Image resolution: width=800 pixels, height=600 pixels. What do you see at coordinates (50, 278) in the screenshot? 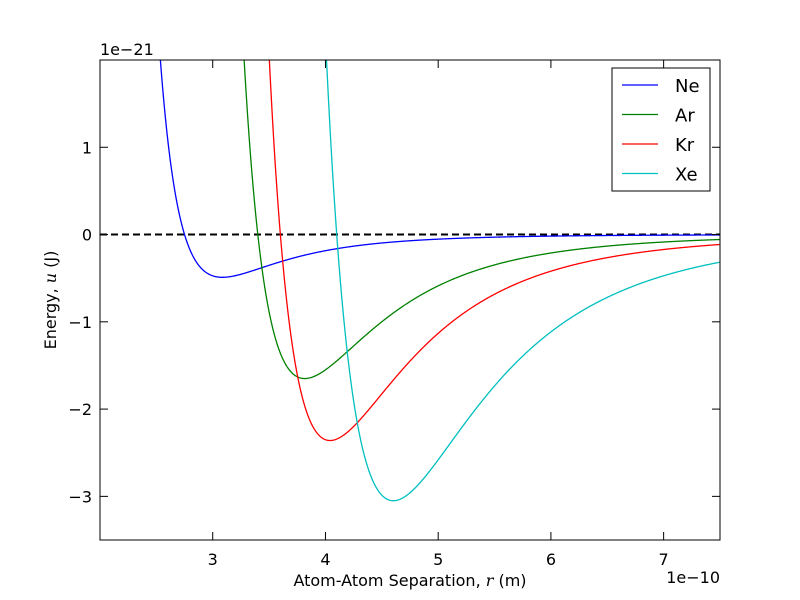
I see `y-axis-variable: u` at bounding box center [50, 278].